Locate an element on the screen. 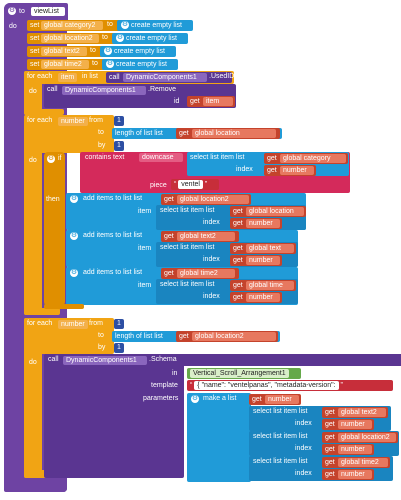 The width and height of the screenshot is (401, 500). id-label: id is located at coordinates (177, 101).